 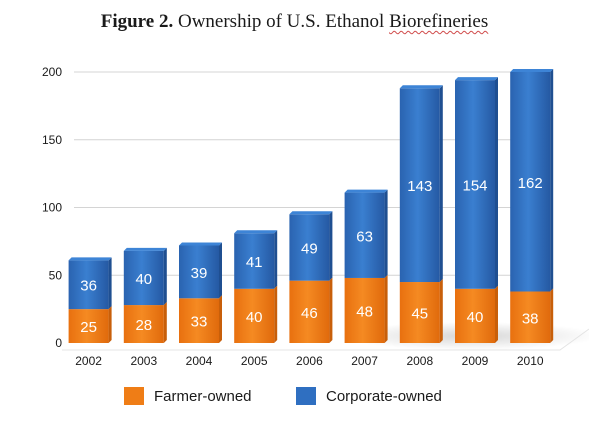 What do you see at coordinates (364, 361) in the screenshot?
I see `x-tick-label-2007: 2007` at bounding box center [364, 361].